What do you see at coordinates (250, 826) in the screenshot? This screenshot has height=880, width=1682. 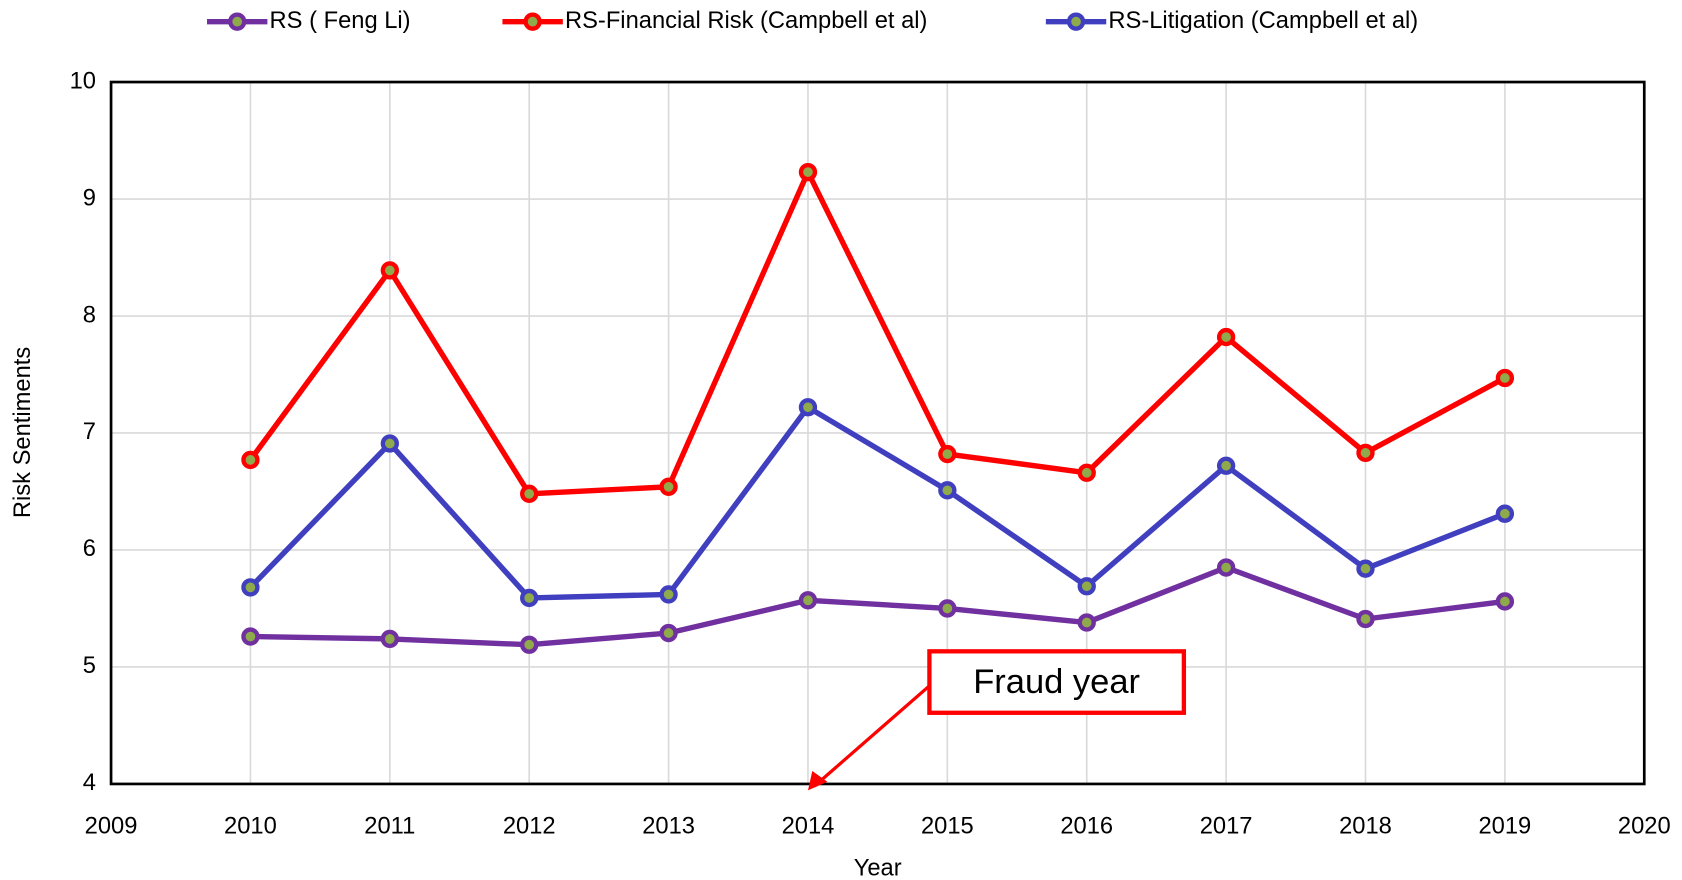 I see `x-tick-label: 2010` at bounding box center [250, 826].